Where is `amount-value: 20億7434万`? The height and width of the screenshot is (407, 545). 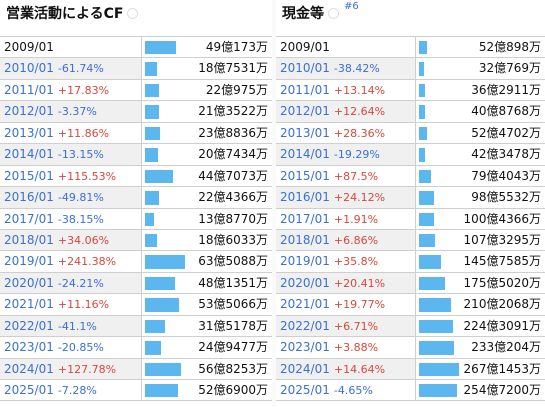 amount-value: 20億7434万 is located at coordinates (233, 154).